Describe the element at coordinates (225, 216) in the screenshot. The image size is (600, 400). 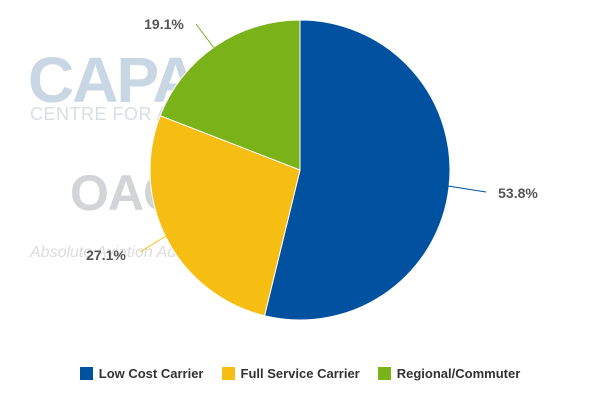
I see `pie-slice-full-service-carrier` at that location.